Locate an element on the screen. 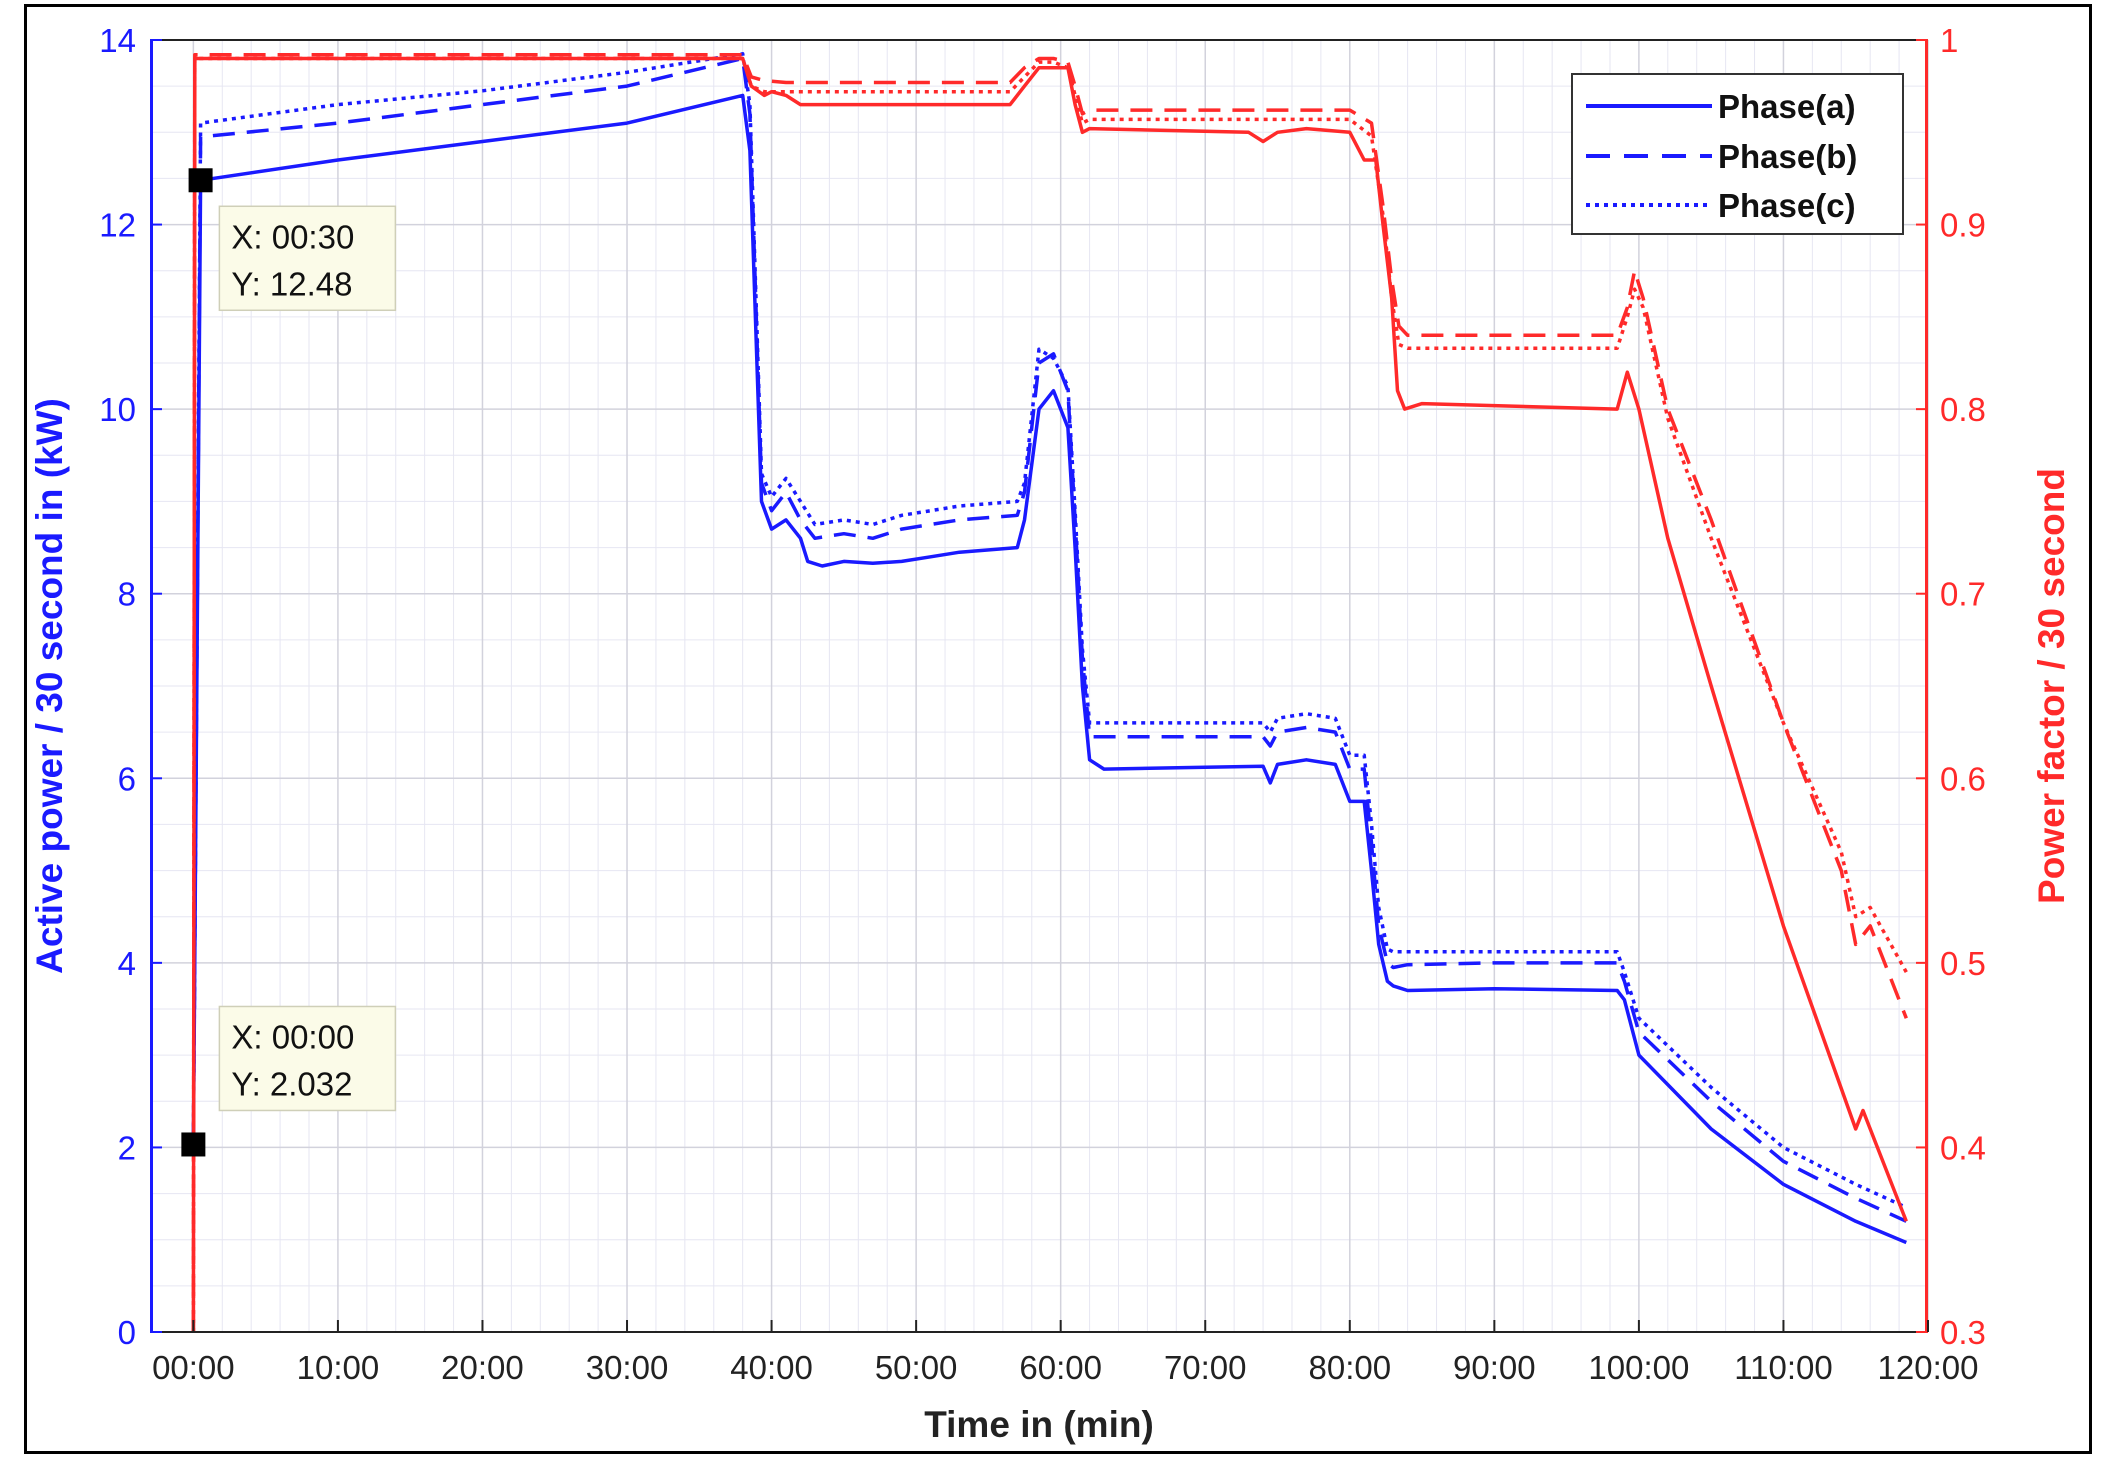 This screenshot has width=2106, height=1473. left-tick-label: 4 is located at coordinates (127, 963).